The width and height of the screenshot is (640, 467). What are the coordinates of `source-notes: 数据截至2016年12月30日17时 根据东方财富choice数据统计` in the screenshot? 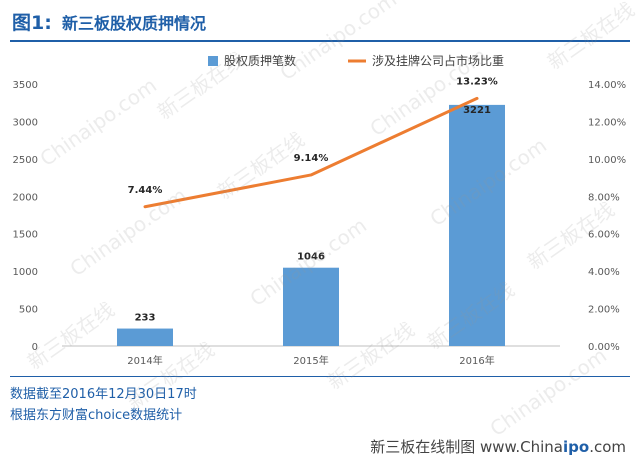 It's located at (103, 405).